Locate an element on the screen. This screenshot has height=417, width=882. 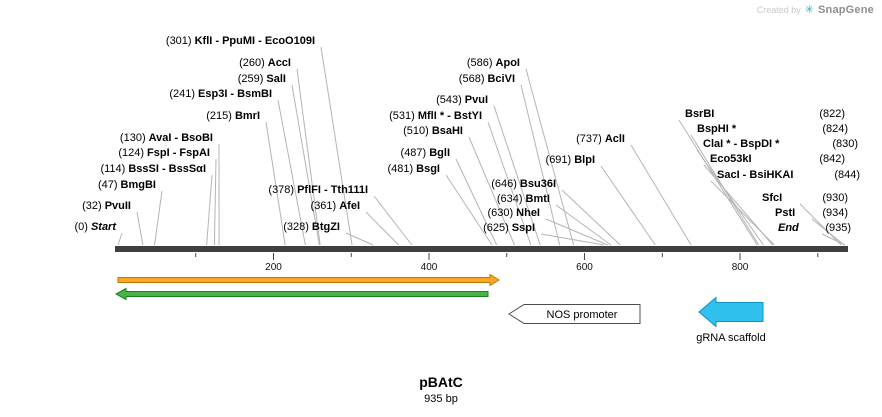
site-label-130: (130) AvaI - BsoBI is located at coordinates (166, 138).